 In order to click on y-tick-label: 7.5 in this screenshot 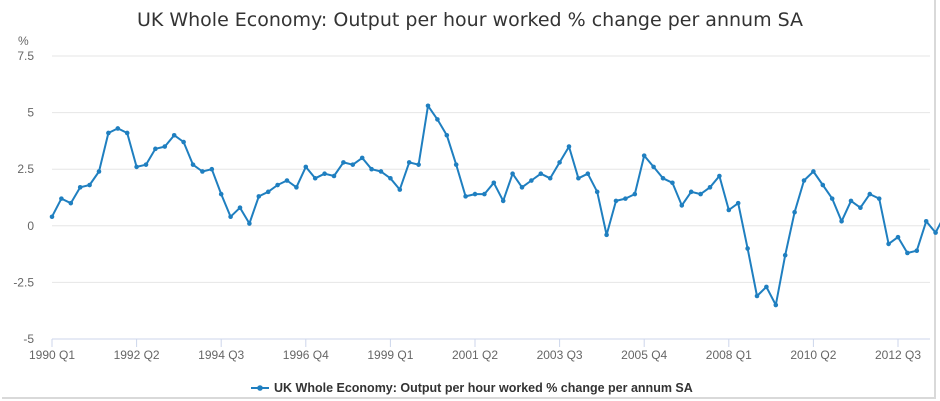, I will do `click(25, 56)`.